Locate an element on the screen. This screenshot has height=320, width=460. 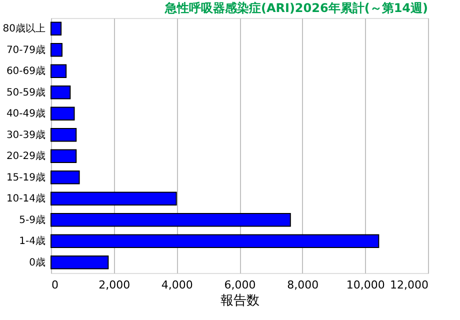
x-tick-label: 2,000 is located at coordinates (114, 285).